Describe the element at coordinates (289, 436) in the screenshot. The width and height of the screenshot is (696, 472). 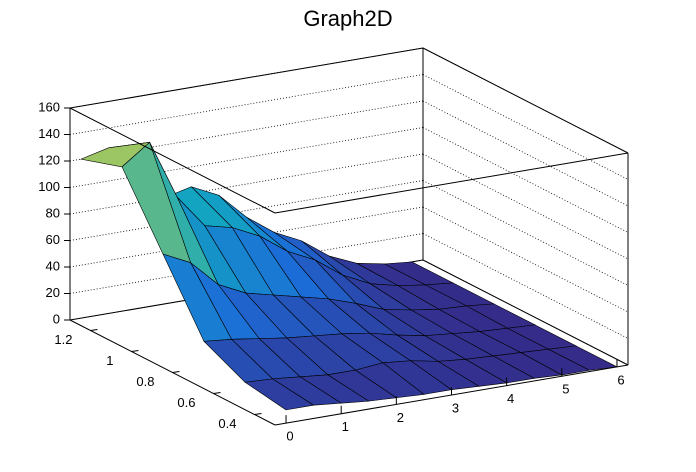
I see `x-tick-label: 0` at that location.